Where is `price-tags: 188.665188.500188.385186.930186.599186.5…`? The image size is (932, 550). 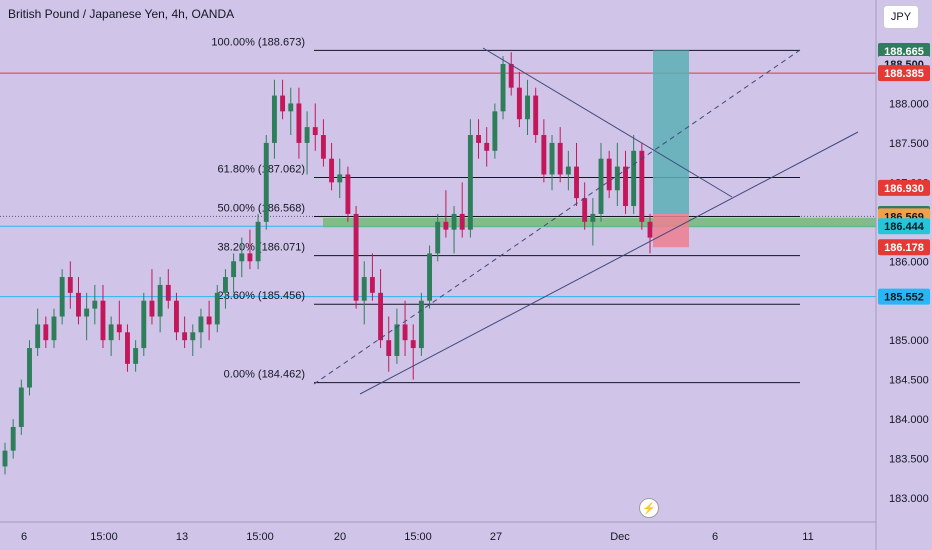
price-tags: 188.665188.500188.385186.930186.599186.5… is located at coordinates (904, 173).